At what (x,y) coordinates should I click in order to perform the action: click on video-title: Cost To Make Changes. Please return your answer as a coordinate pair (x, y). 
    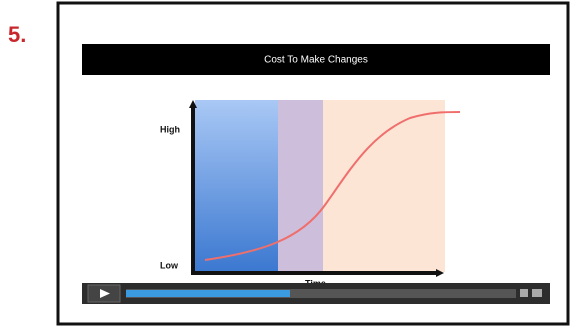
    Looking at the image, I should click on (316, 60).